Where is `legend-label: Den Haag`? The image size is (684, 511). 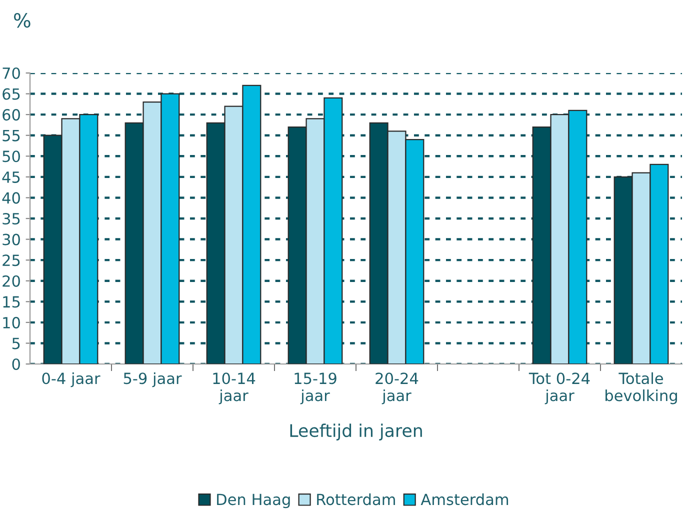 legend-label: Den Haag is located at coordinates (253, 501).